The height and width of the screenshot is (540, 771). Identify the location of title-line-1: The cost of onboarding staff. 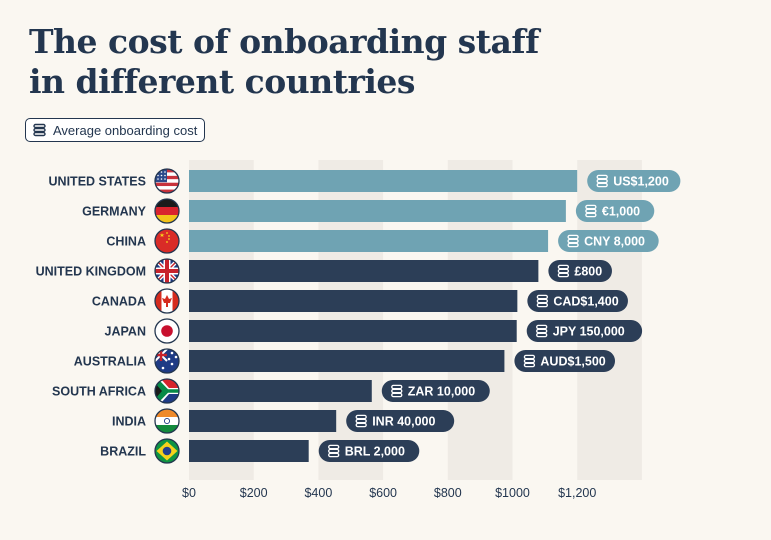
(284, 41).